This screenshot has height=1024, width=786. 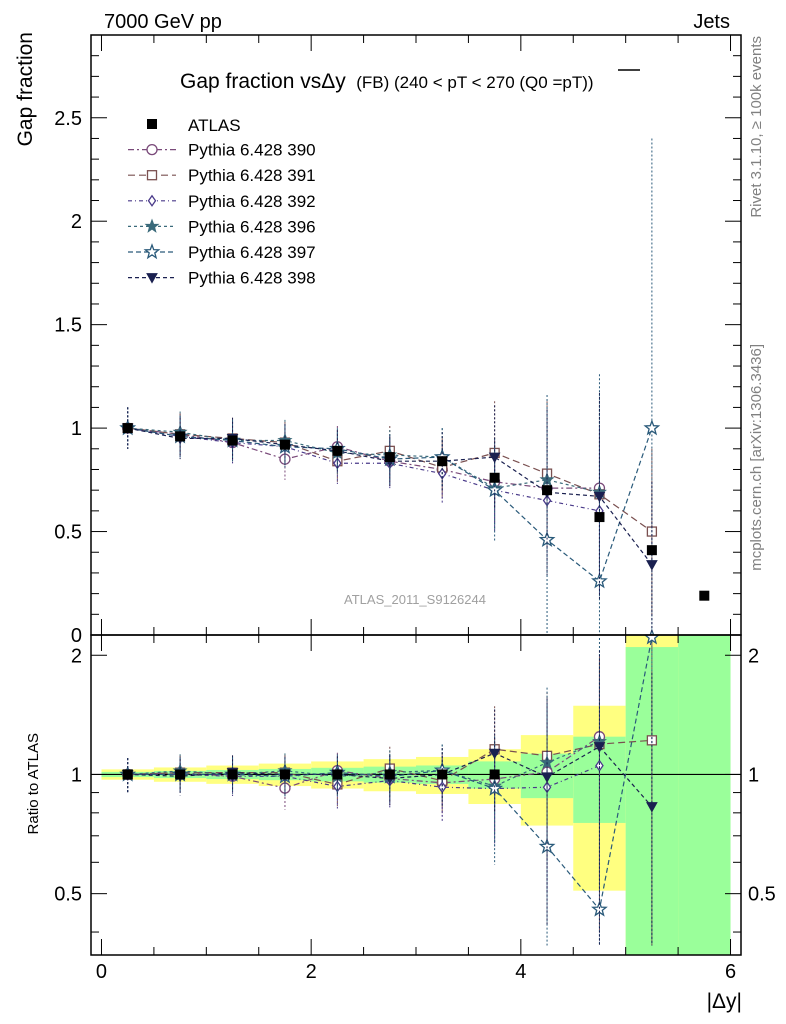 What do you see at coordinates (214, 125) in the screenshot?
I see `legend-label-data: ATLAS` at bounding box center [214, 125].